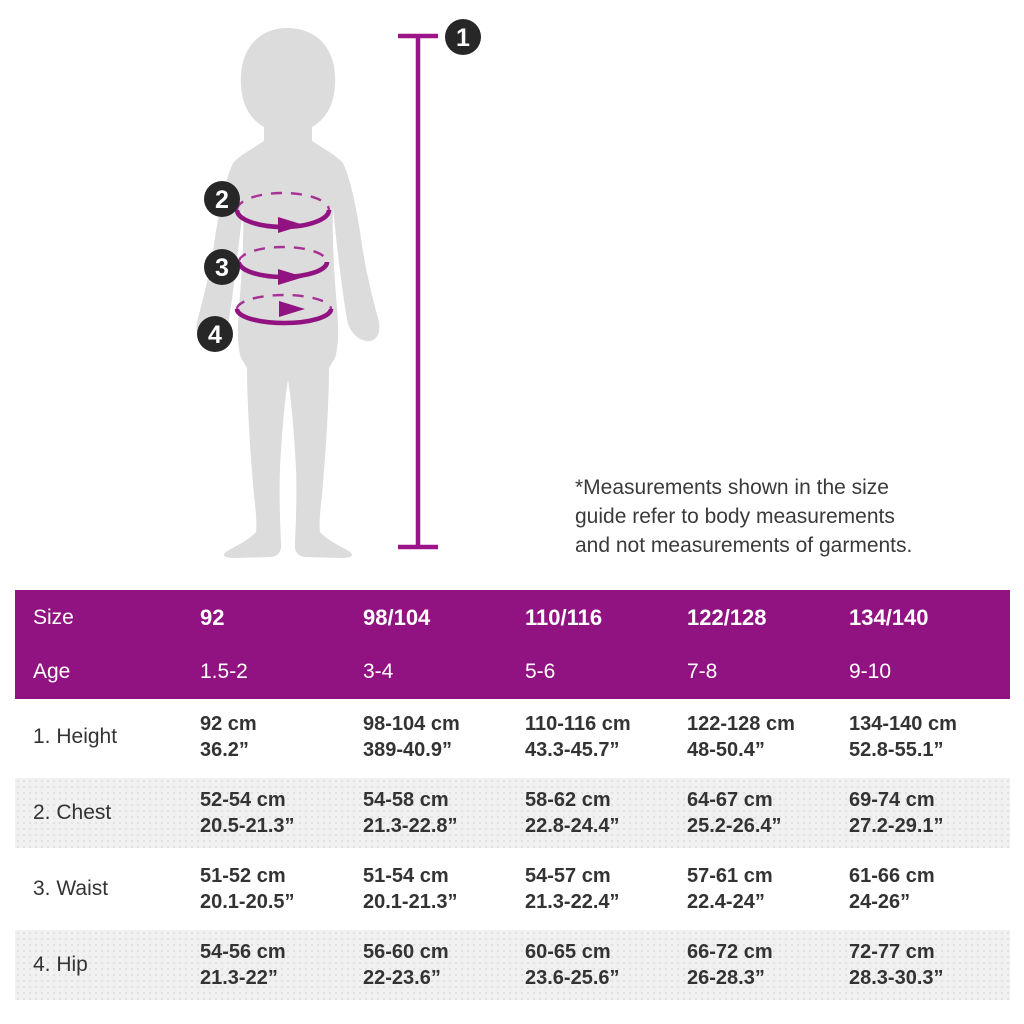  Describe the element at coordinates (71, 888) in the screenshot. I see `row-label-waist: 3. Waist` at that location.